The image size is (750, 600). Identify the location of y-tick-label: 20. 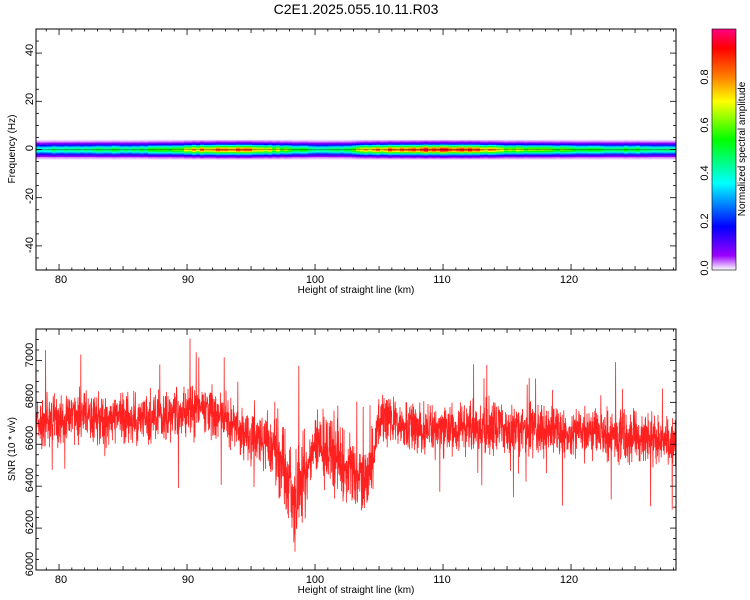
(30, 99).